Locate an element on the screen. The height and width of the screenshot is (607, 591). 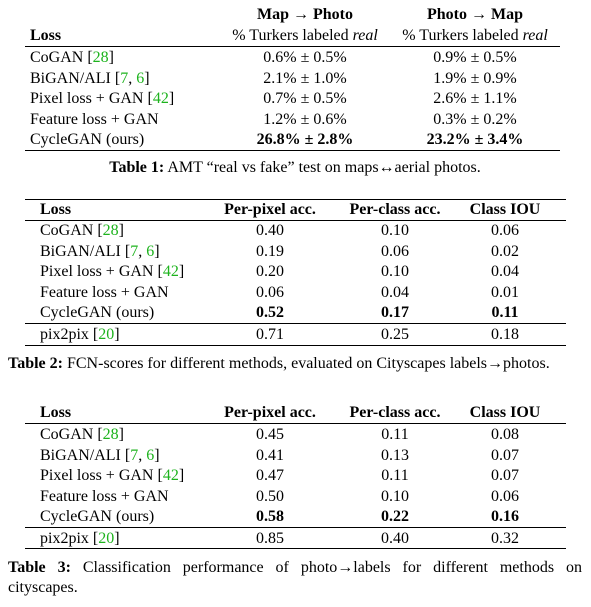
value-text: 0.47 is located at coordinates (270, 475).